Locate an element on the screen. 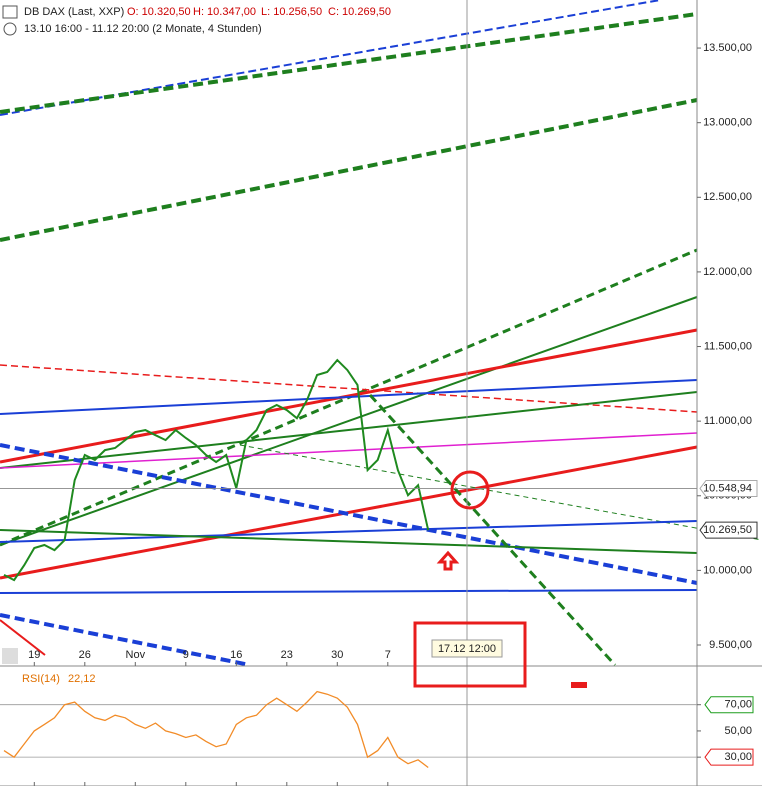 Image resolution: width=762 pixels, height=786 pixels. y-tick-label: 9.500,00 is located at coordinates (730, 645).